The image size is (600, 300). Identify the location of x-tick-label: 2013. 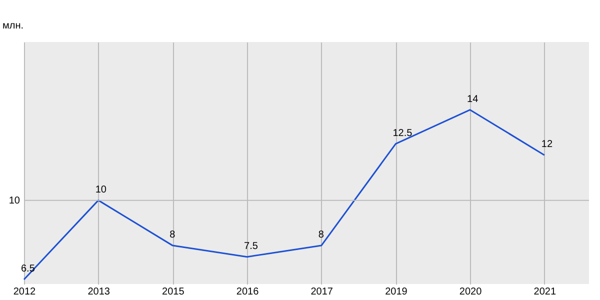
(99, 292).